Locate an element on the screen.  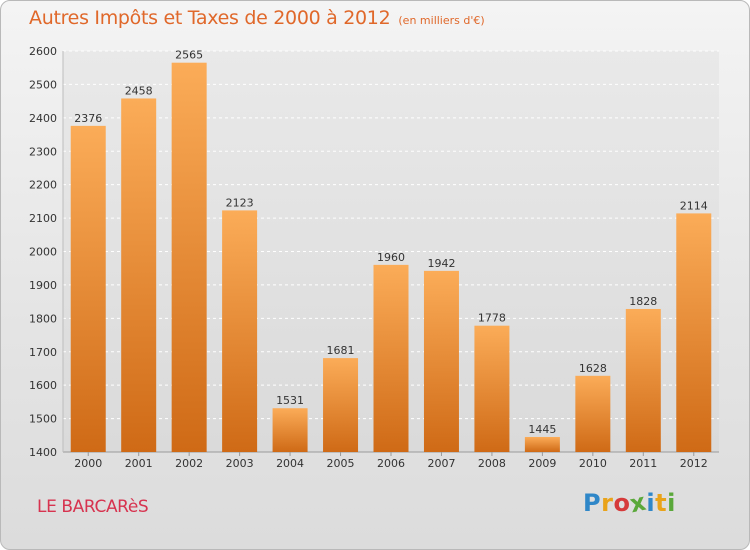
data-label: 1628 is located at coordinates (593, 368).